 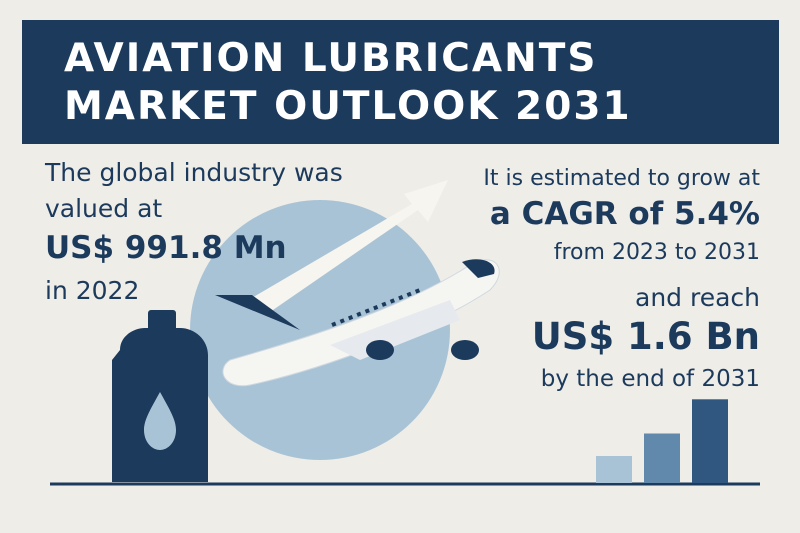 What do you see at coordinates (92, 290) in the screenshot?
I see `base-year: in 2022` at bounding box center [92, 290].